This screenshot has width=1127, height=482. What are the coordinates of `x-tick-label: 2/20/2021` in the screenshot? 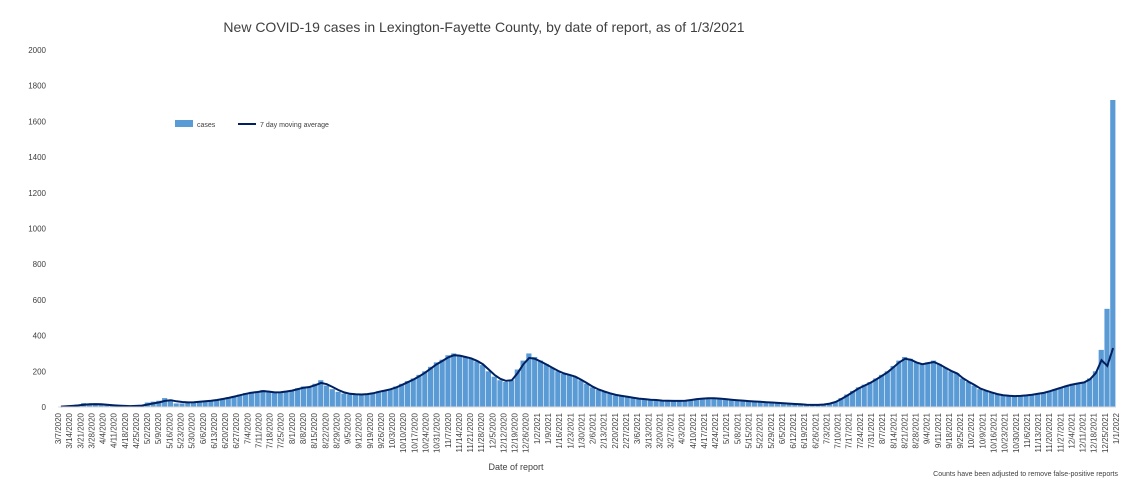 It's located at (615, 430).